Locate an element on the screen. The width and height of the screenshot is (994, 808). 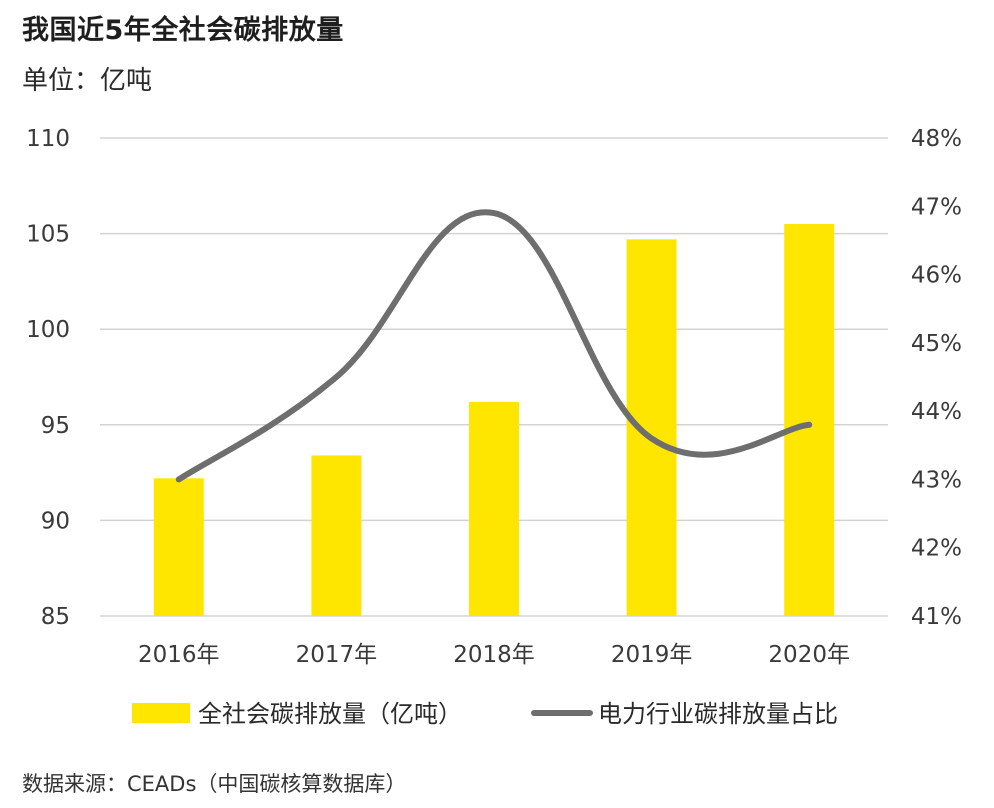
legend-label-bar: 全社会碳排放量（亿吨） is located at coordinates (330, 714).